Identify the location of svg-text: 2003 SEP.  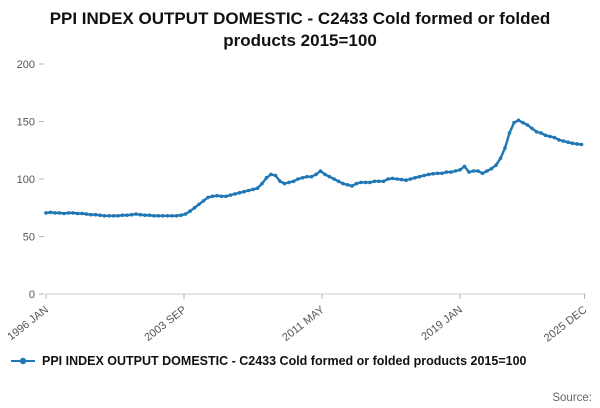
(165, 324).